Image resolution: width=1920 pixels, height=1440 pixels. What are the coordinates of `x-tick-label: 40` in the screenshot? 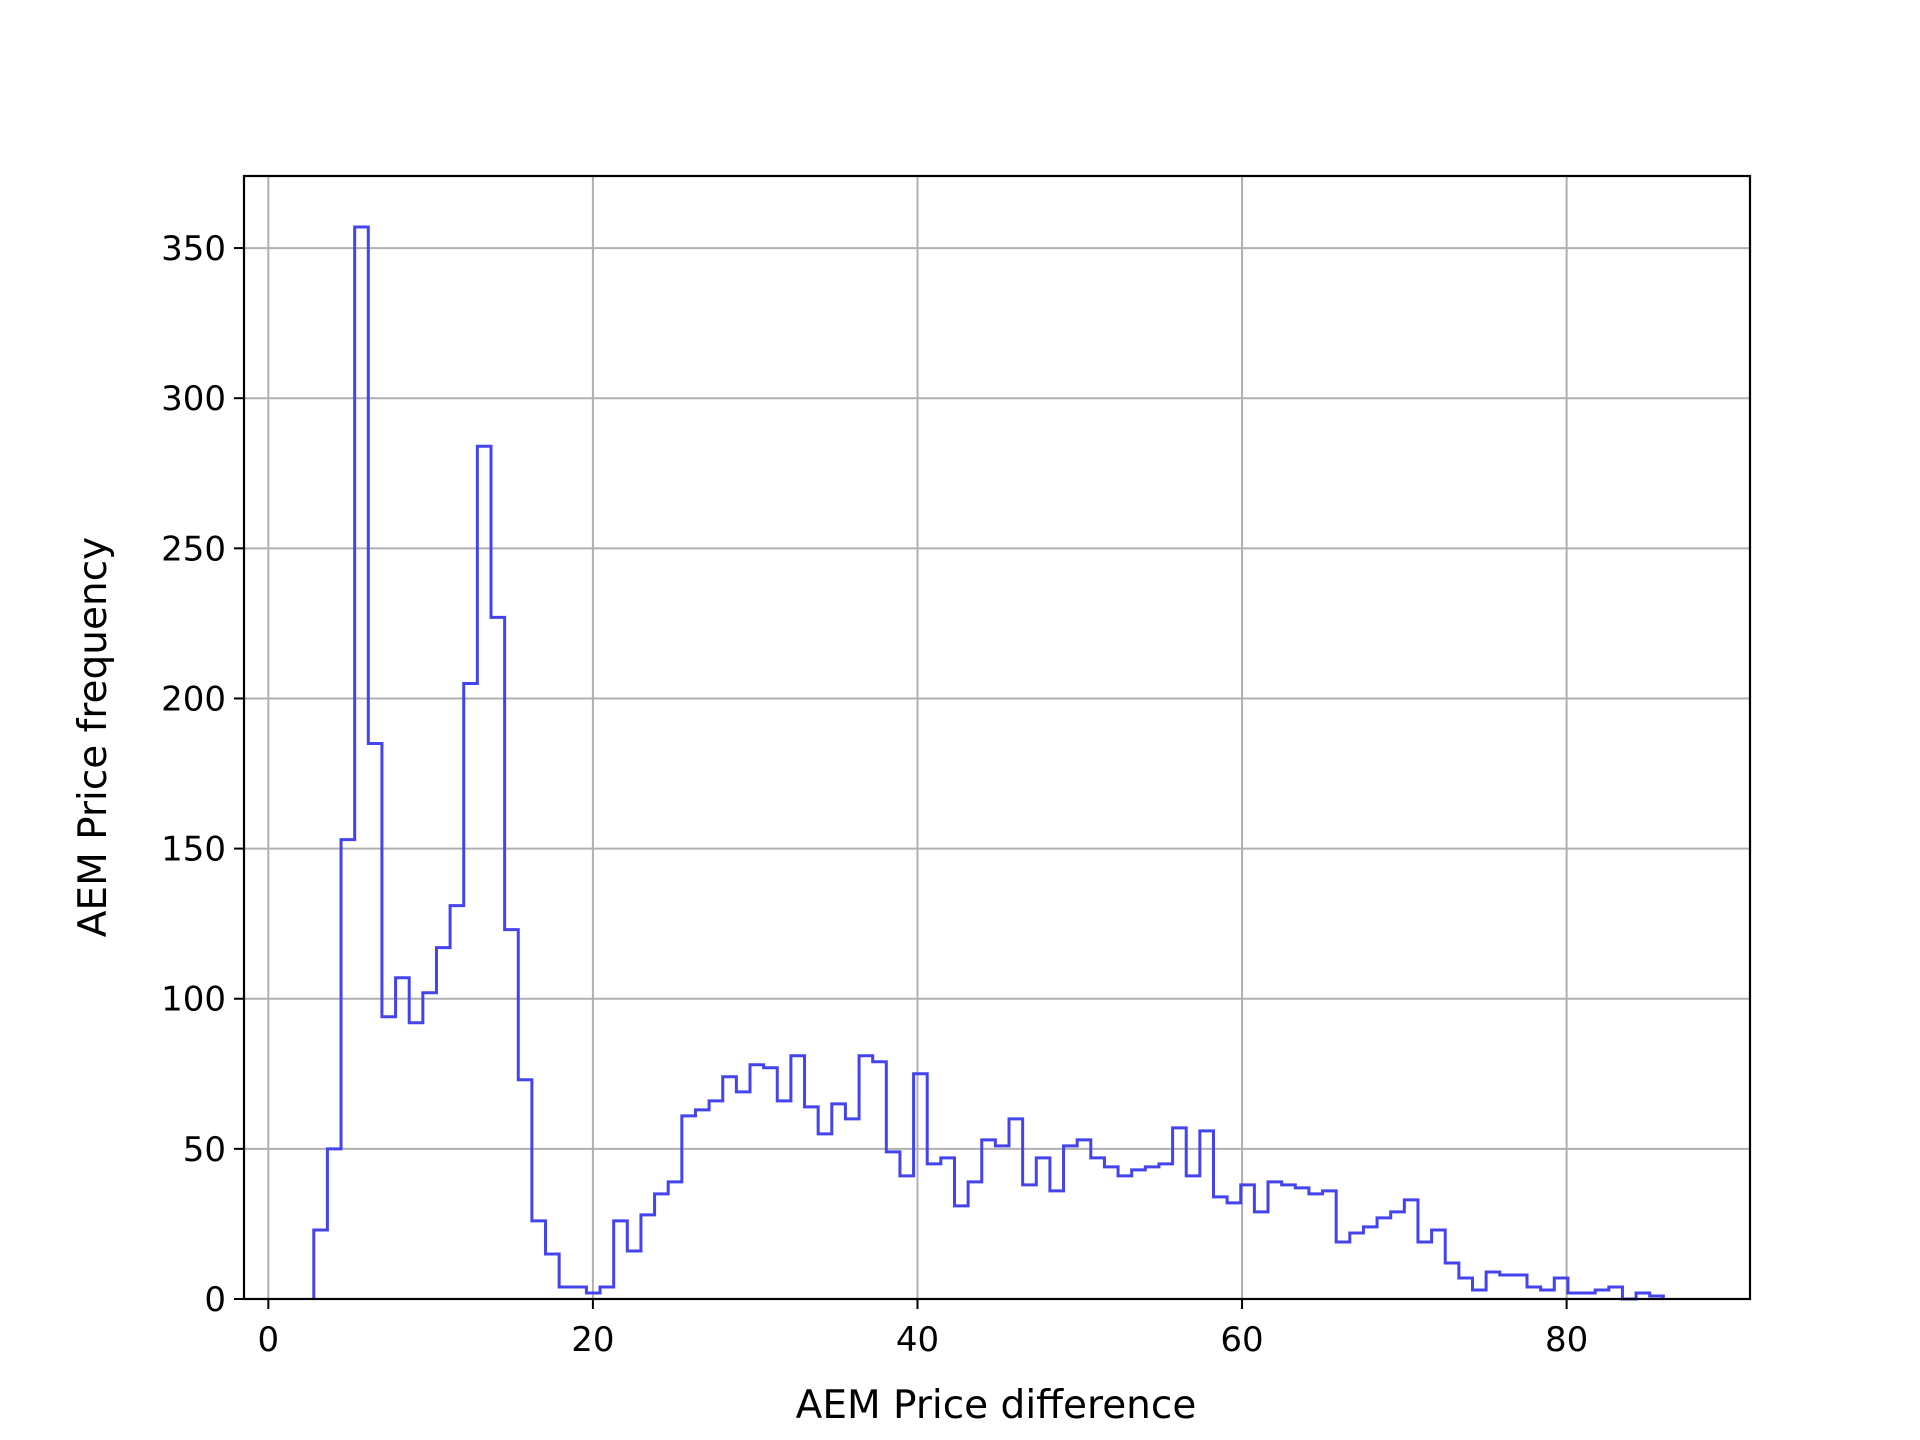 It's located at (917, 1340).